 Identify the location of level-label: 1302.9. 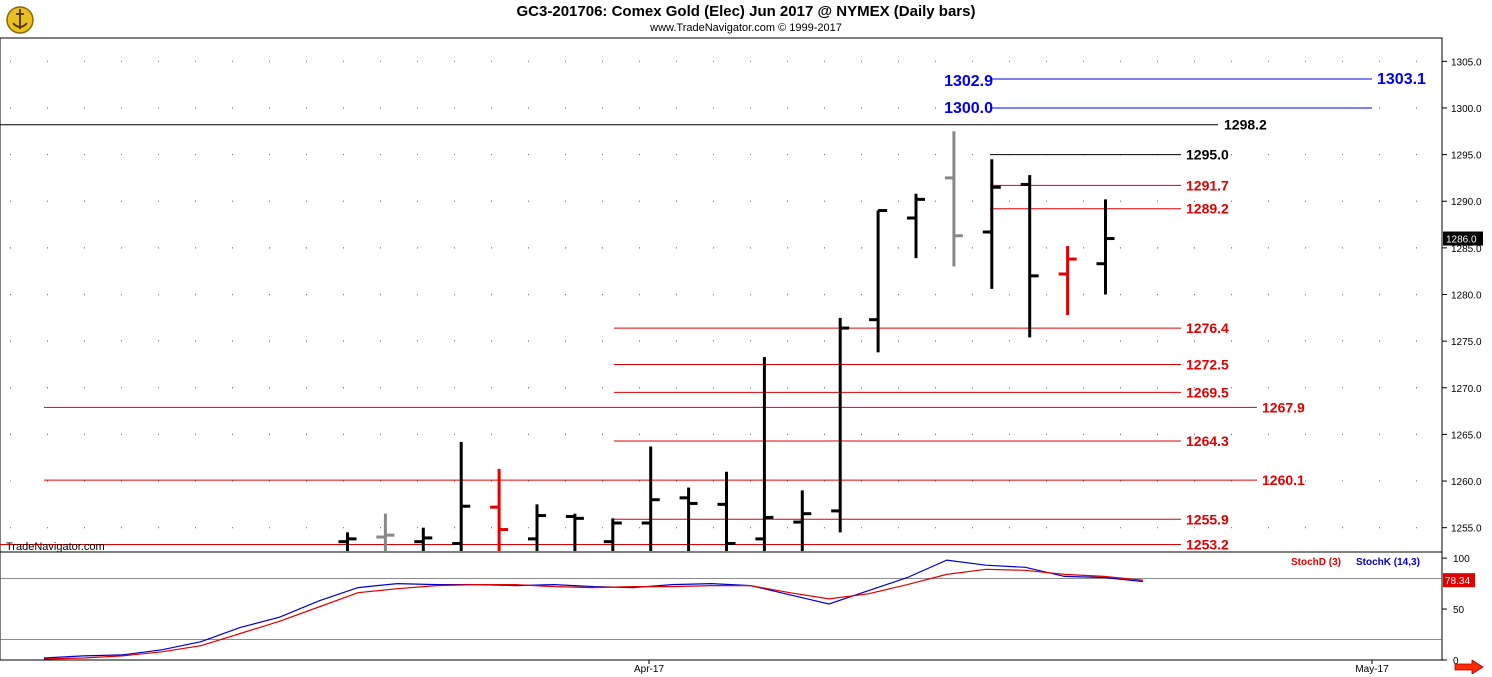
(968, 81).